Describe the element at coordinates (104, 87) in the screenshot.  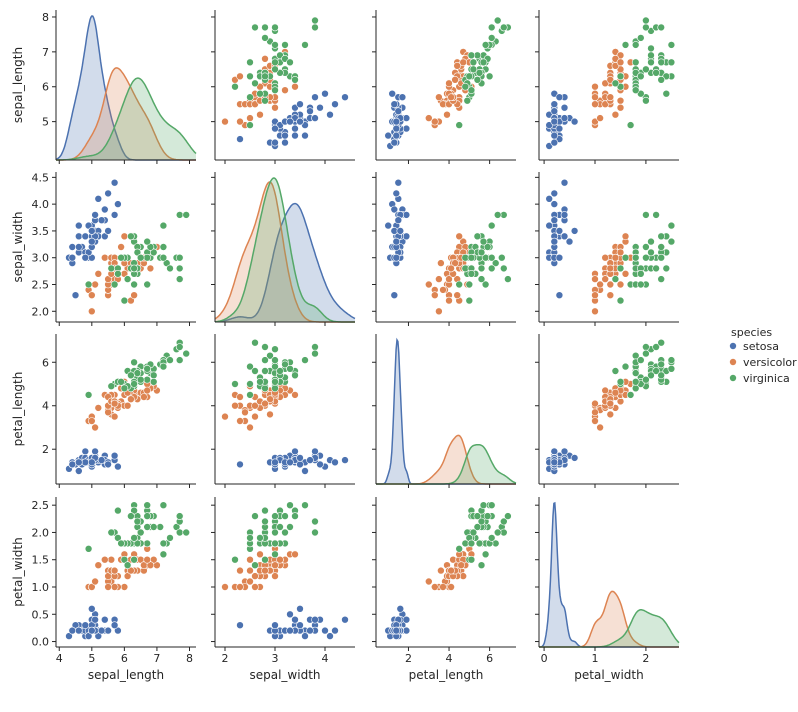
I see `panel-sepal_length-vs-sepal_length: 5 6 7 8 sepal_length` at that location.